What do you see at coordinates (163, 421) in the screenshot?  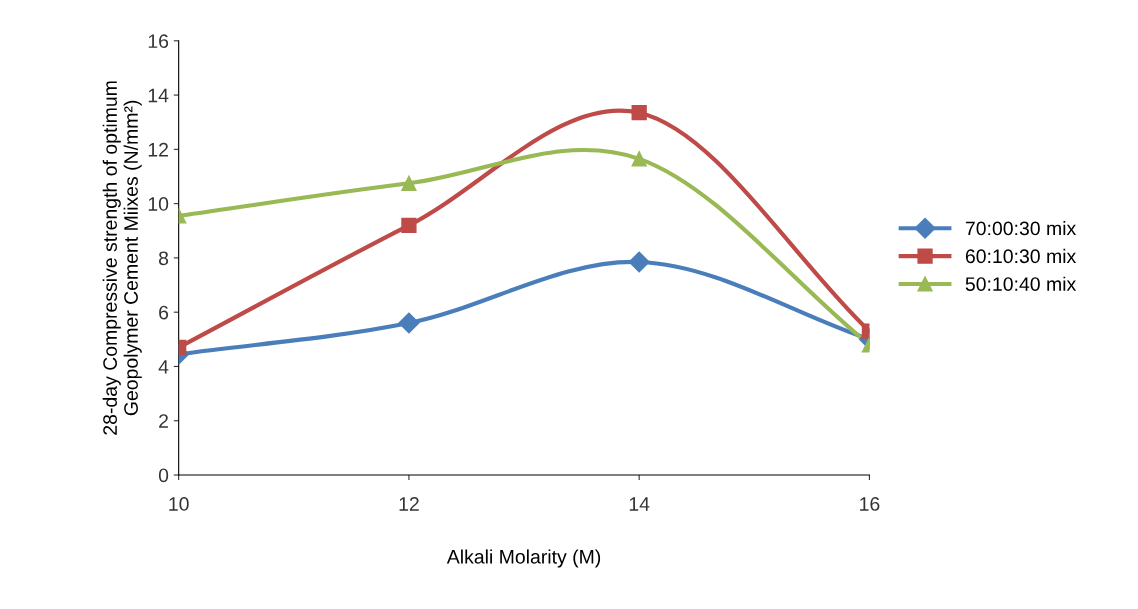 I see `y-tick-label: 2` at bounding box center [163, 421].